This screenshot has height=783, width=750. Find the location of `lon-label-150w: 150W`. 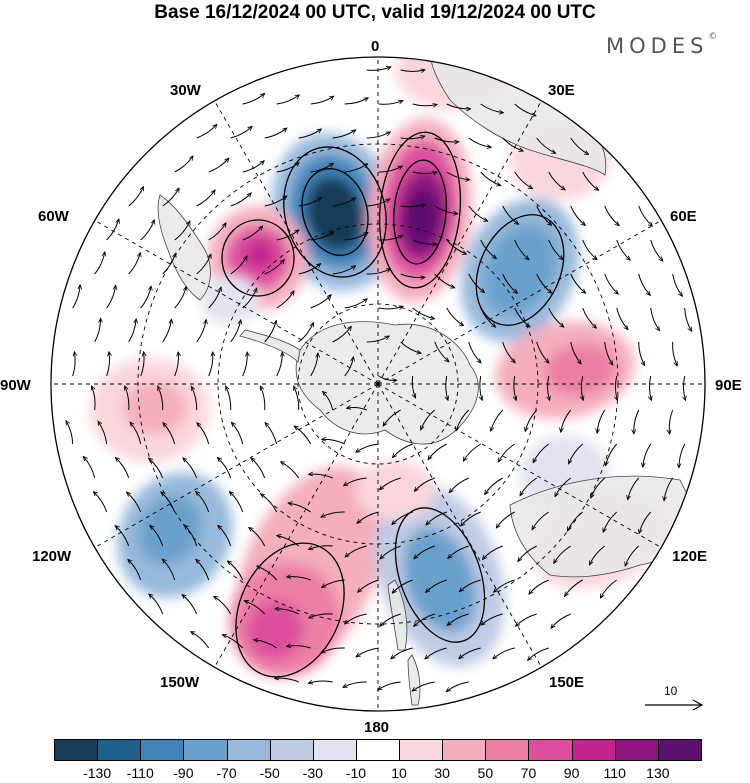

lon-label-150w: 150W is located at coordinates (180, 682).